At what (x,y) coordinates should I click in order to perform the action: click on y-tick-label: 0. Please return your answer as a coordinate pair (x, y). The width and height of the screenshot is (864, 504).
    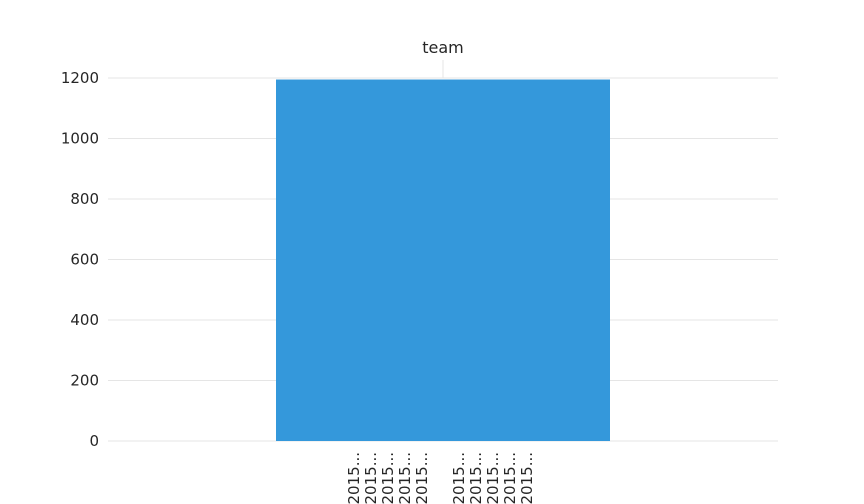
    Looking at the image, I should click on (94, 441).